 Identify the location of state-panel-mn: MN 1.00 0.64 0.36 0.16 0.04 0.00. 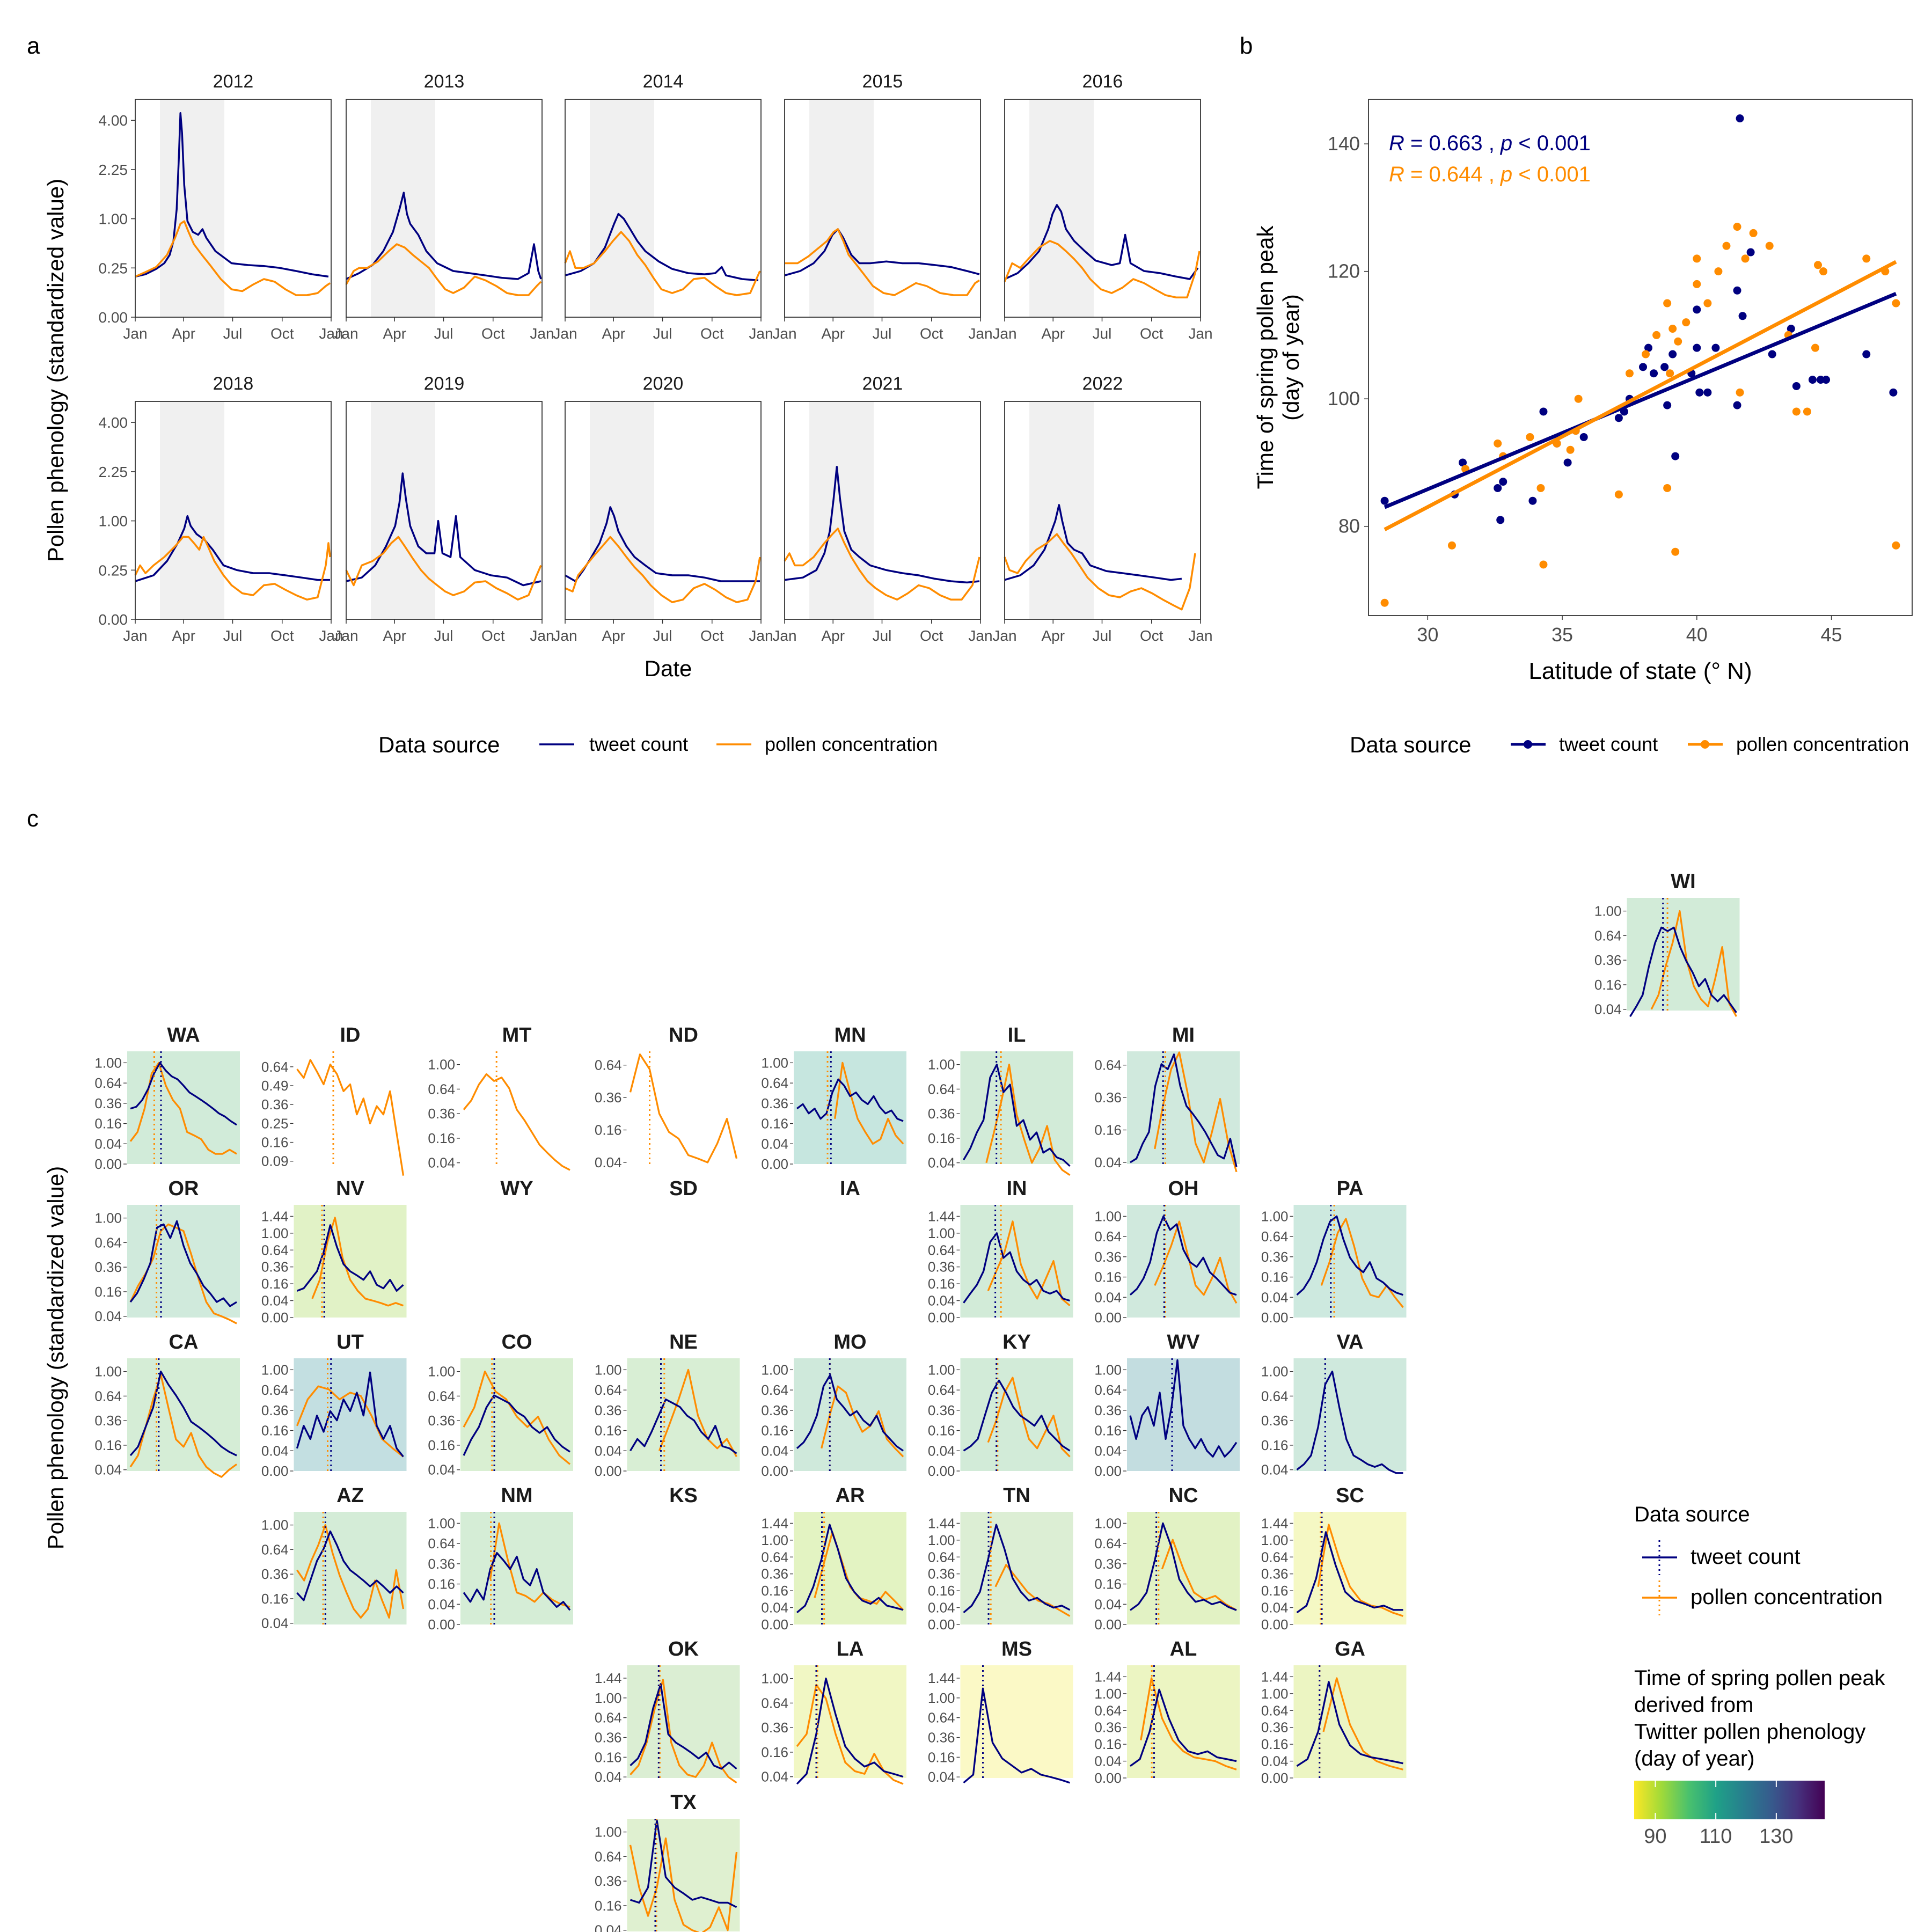
(833, 1098).